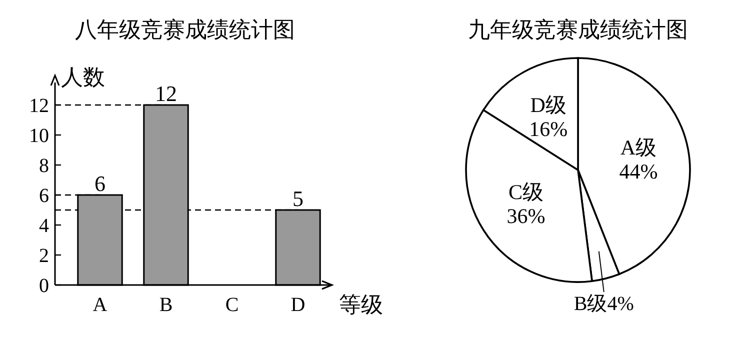 The width and height of the screenshot is (730, 337). Describe the element at coordinates (100, 183) in the screenshot. I see `data-label: 6` at that location.